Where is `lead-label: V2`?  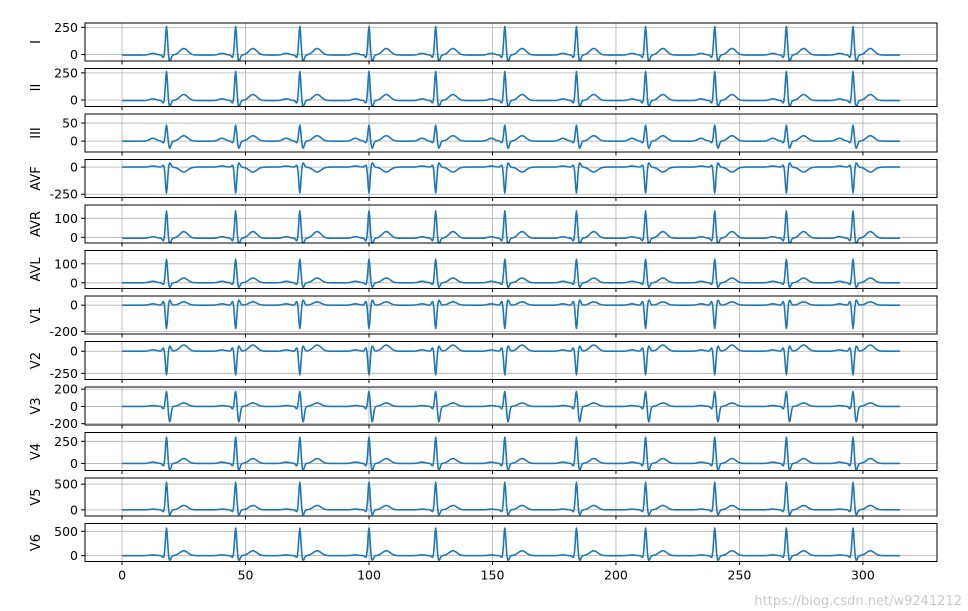
lead-label: V2 is located at coordinates (36, 360).